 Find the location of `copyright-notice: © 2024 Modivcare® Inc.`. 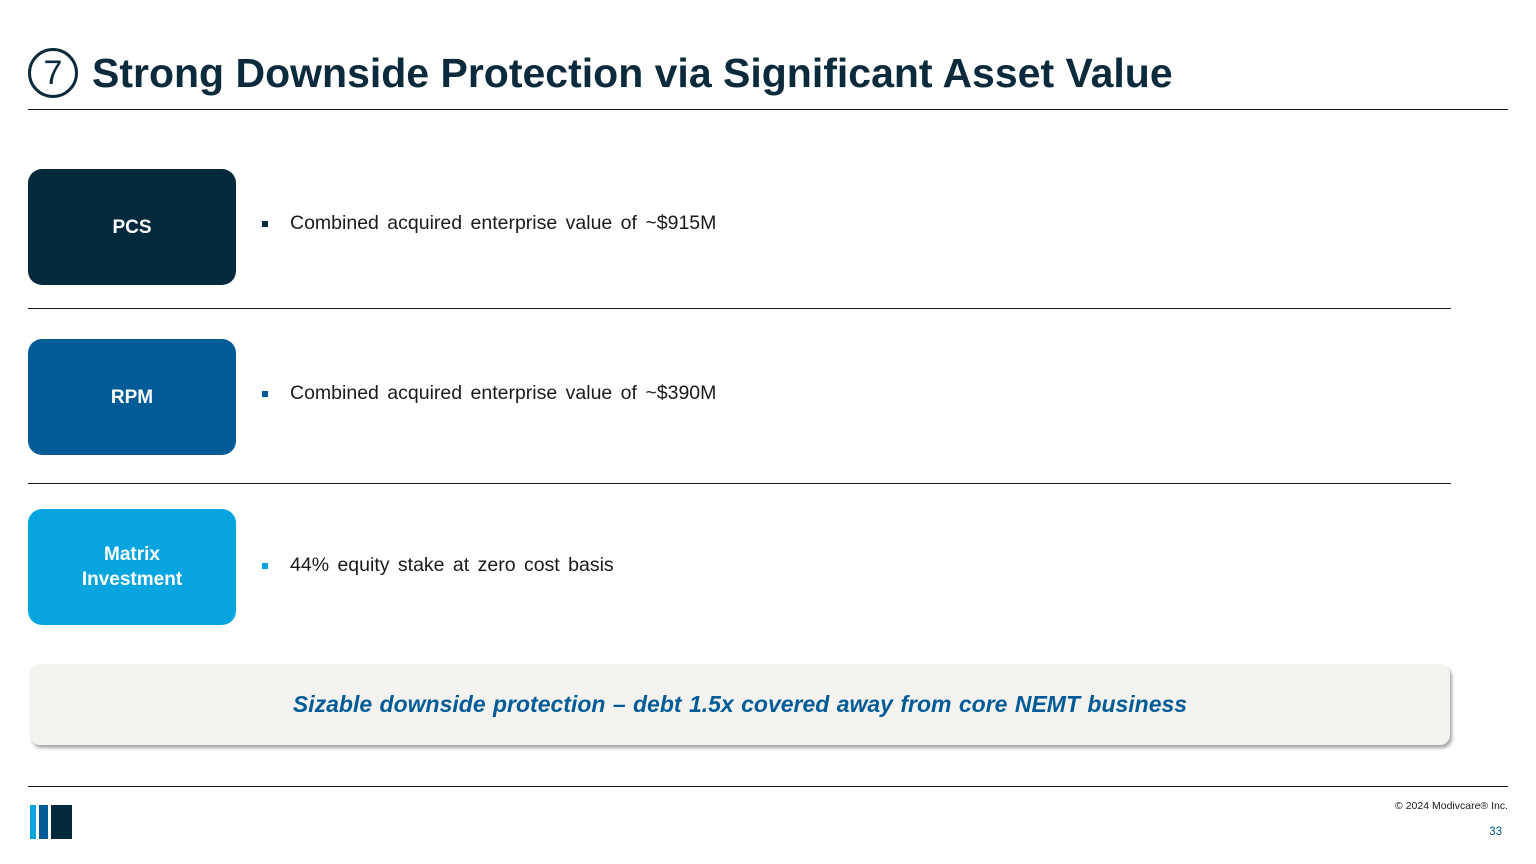

copyright-notice: © 2024 Modivcare® Inc. is located at coordinates (1451, 806).